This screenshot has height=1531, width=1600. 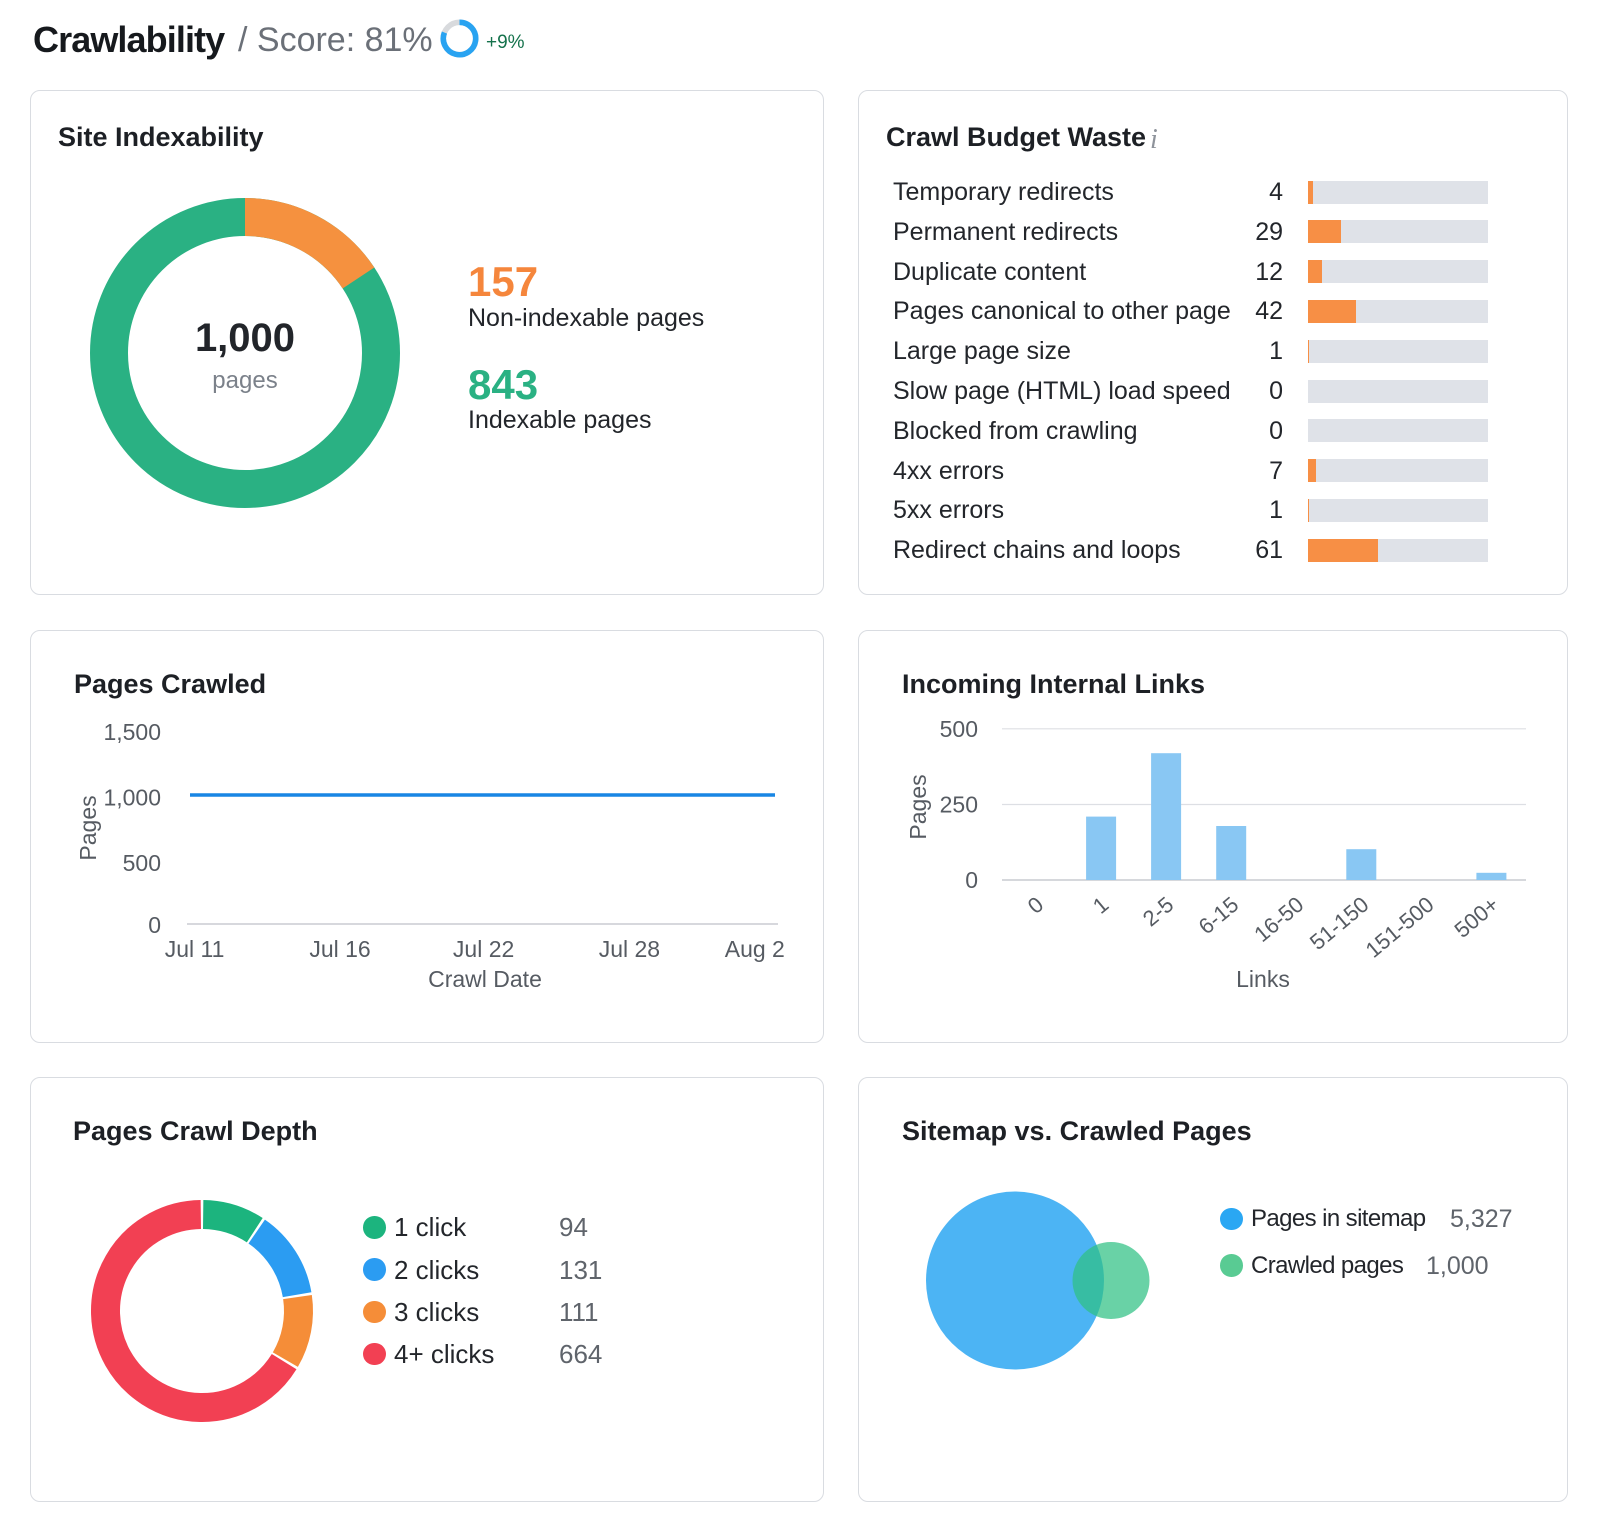 I want to click on svg-text: 500+, so click(x=1477, y=917).